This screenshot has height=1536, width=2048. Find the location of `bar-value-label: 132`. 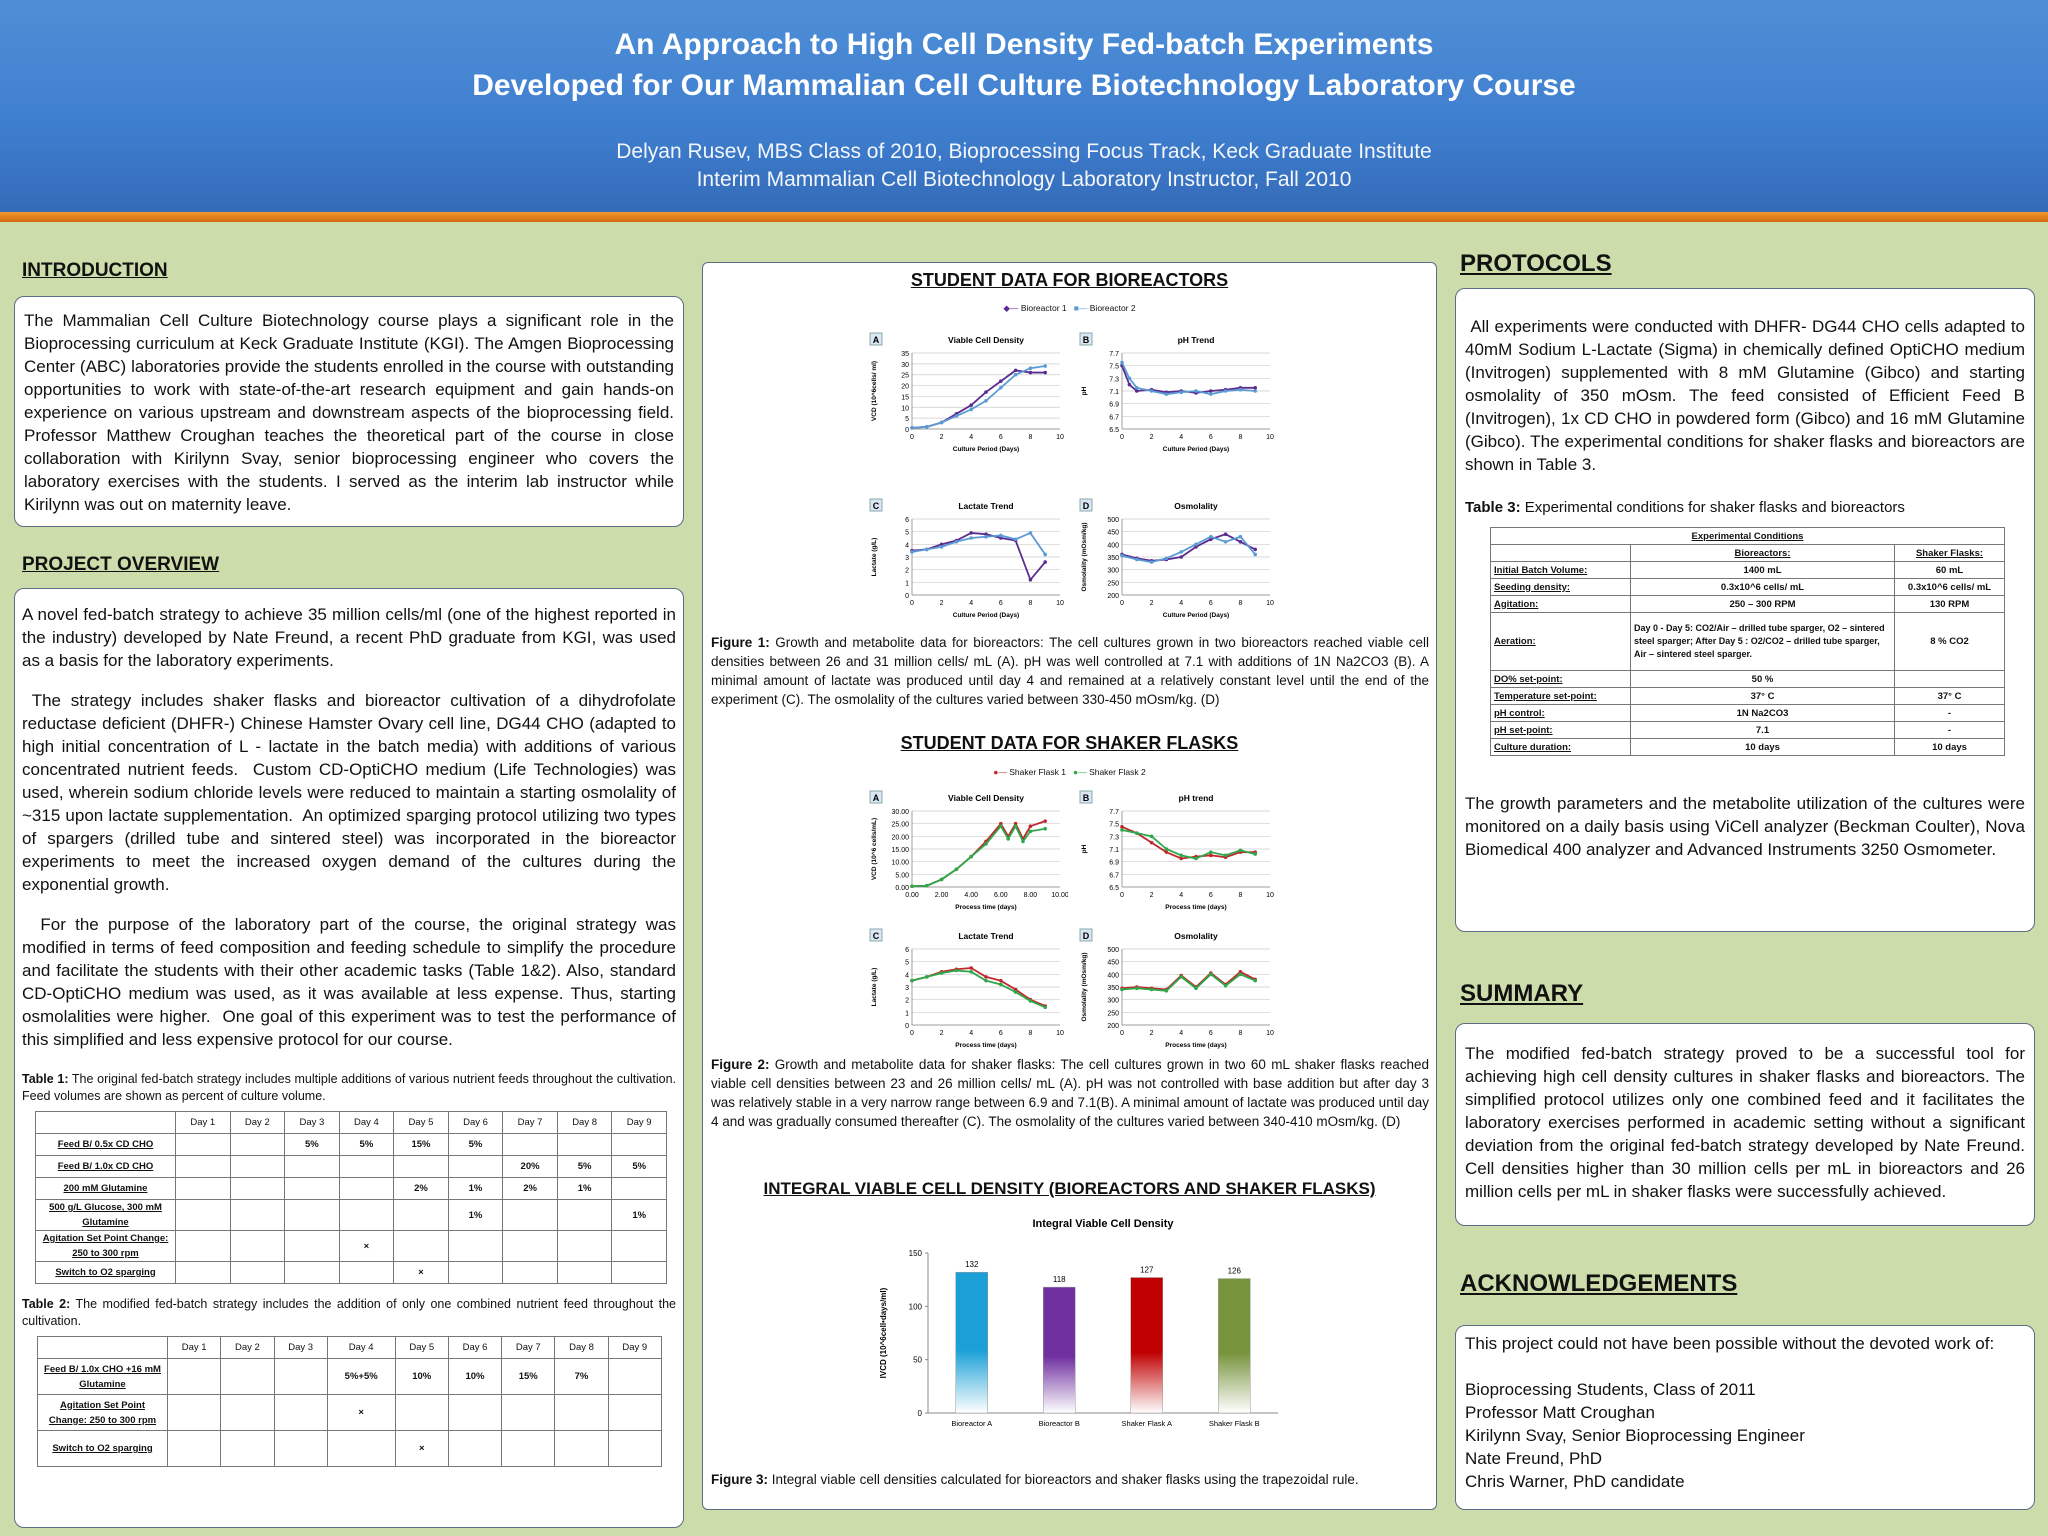

bar-value-label: 132 is located at coordinates (972, 1264).